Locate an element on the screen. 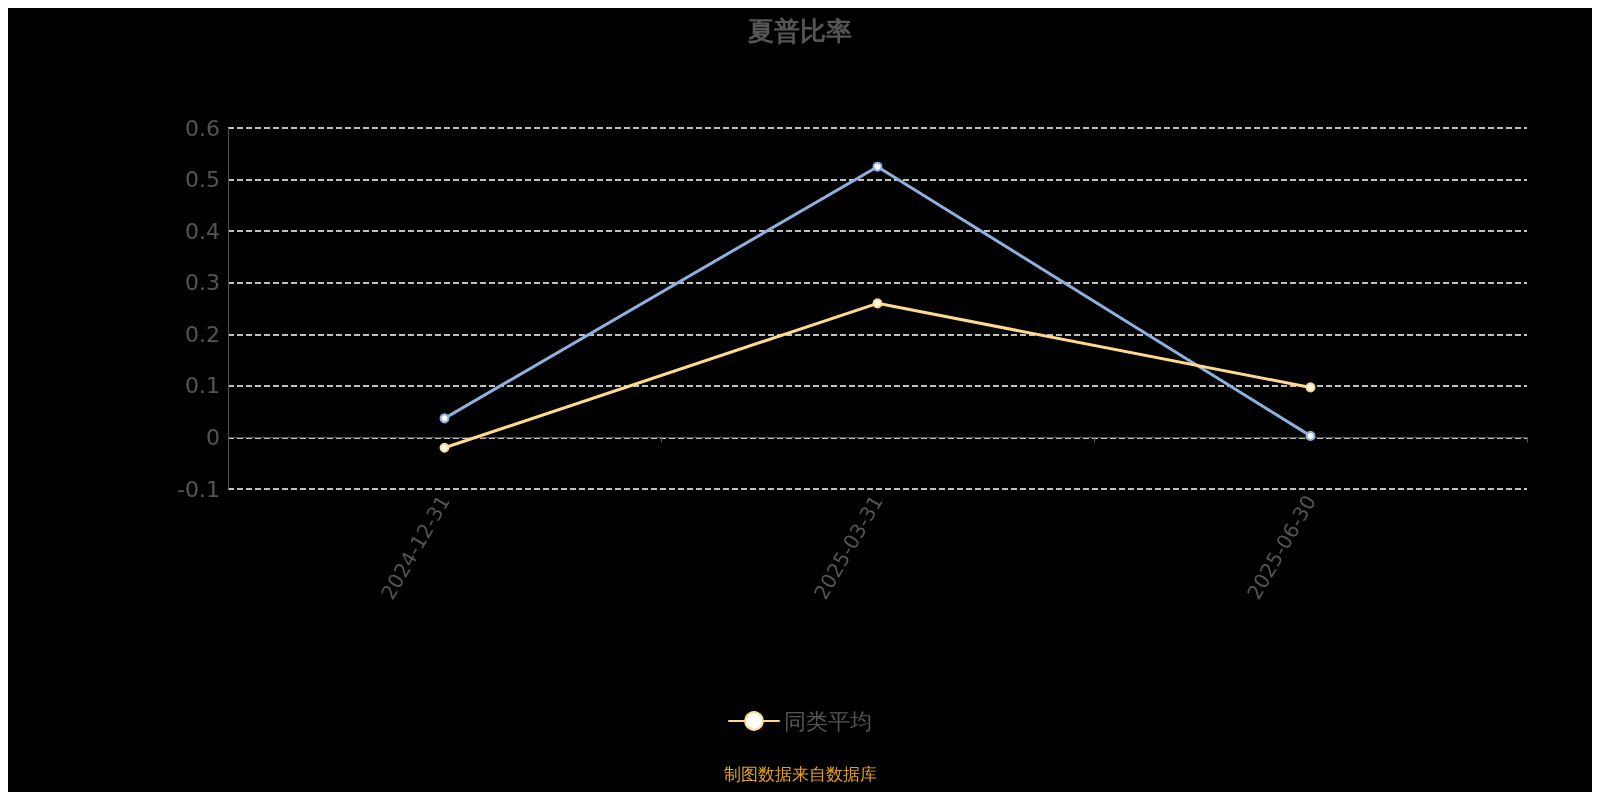 Image resolution: width=1600 pixels, height=800 pixels. y-tick-label: 0.6 is located at coordinates (202, 128).